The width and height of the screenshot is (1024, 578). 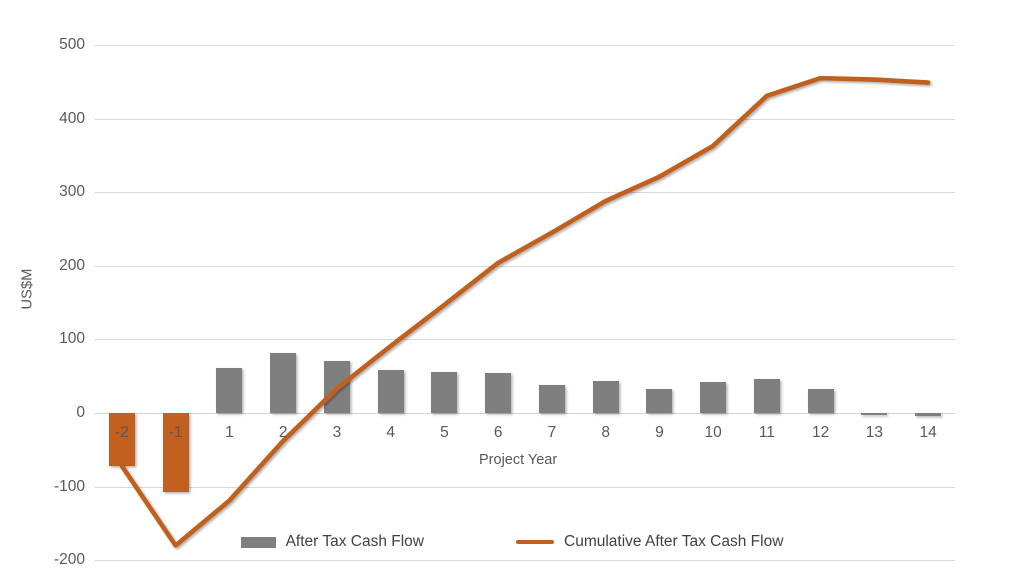 I want to click on y-axis-tick-label: 500, so click(x=72, y=44).